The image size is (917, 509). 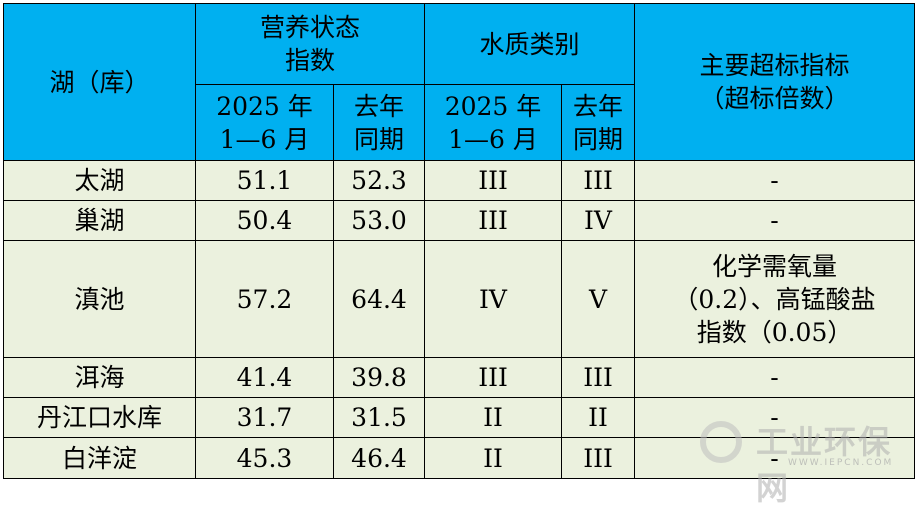 I want to click on header-tsi-last-period: 去年 同期, so click(x=379, y=122).